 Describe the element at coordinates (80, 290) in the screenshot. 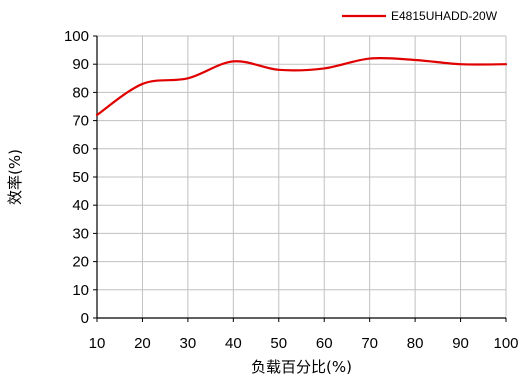

I see `y-tick-label: 10` at that location.